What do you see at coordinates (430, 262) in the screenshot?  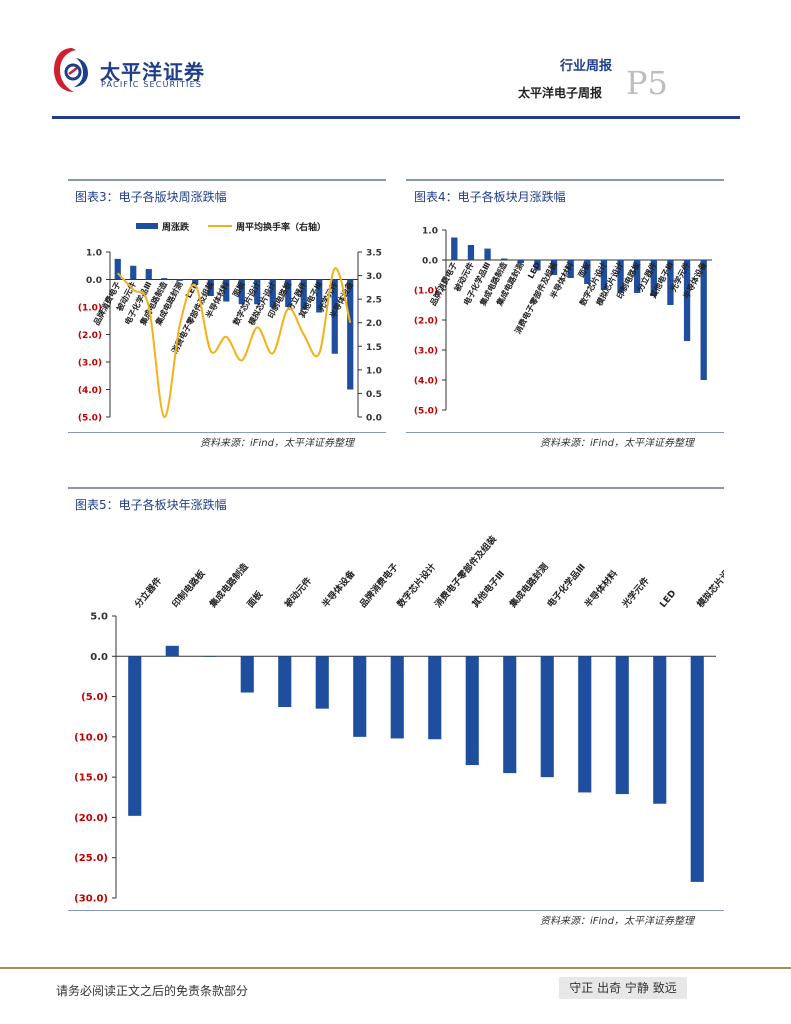 I see `fig4-y-tick-label: 0.0` at bounding box center [430, 262].